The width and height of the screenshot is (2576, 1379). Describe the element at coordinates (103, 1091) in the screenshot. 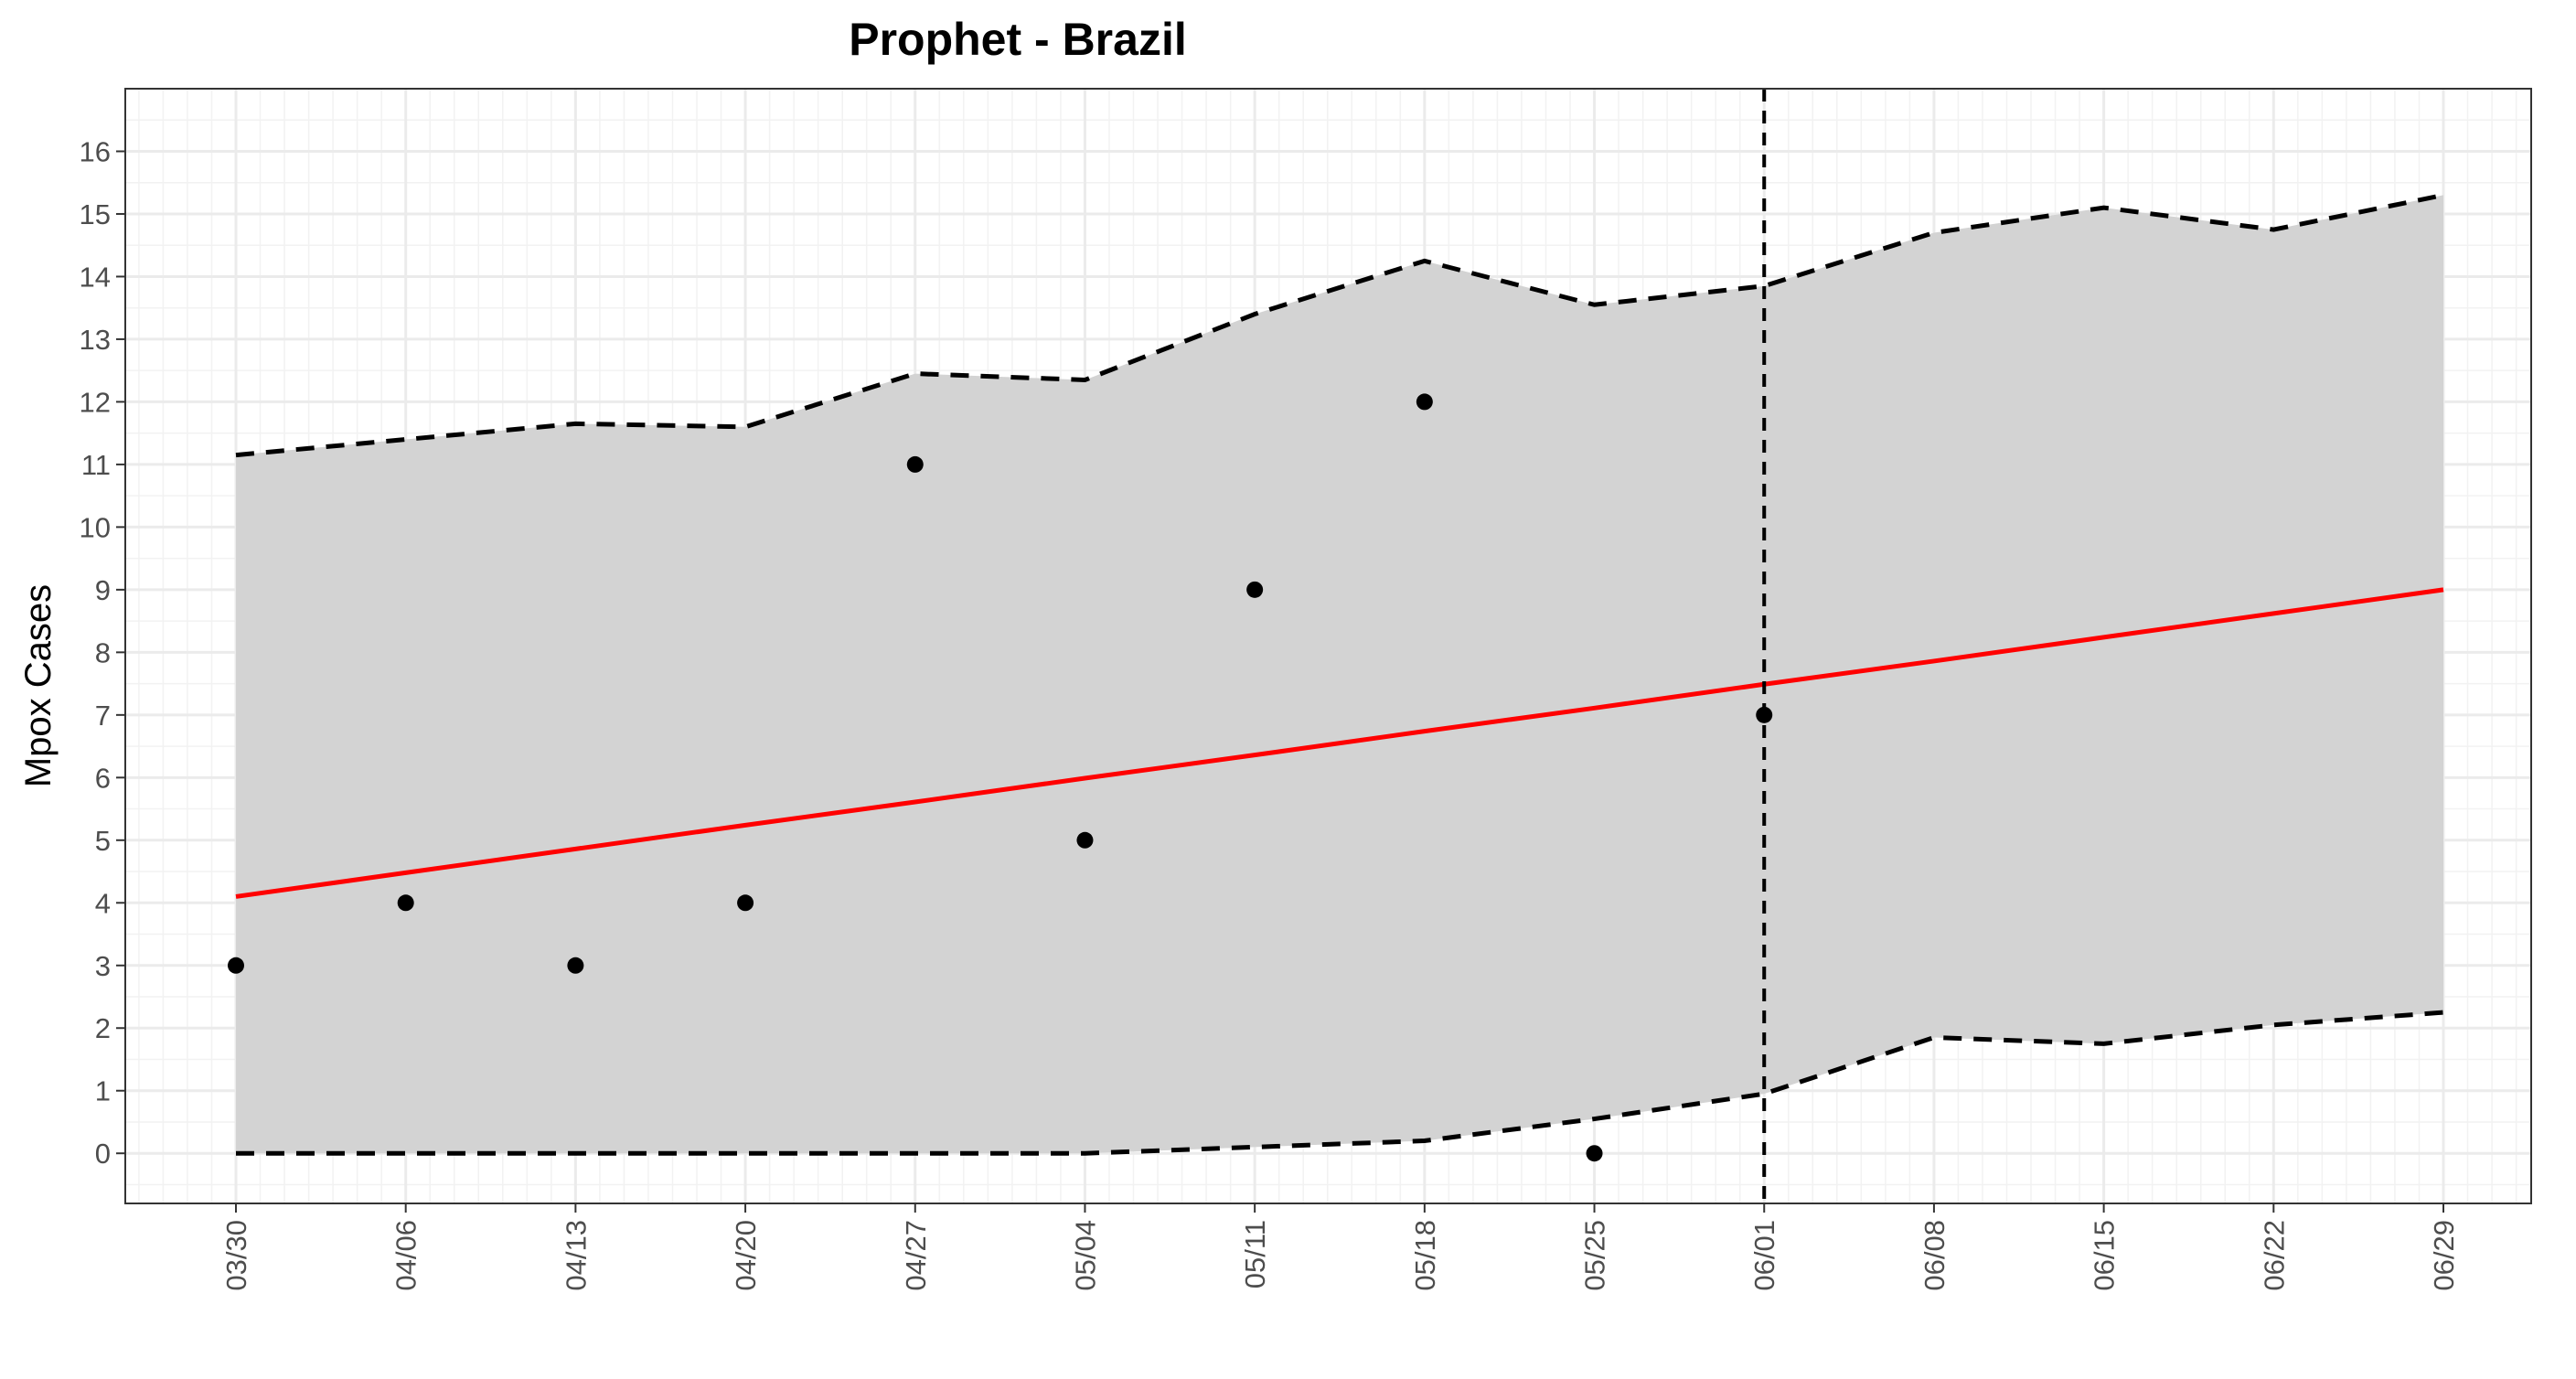

I see `y-tick-label: 1` at that location.